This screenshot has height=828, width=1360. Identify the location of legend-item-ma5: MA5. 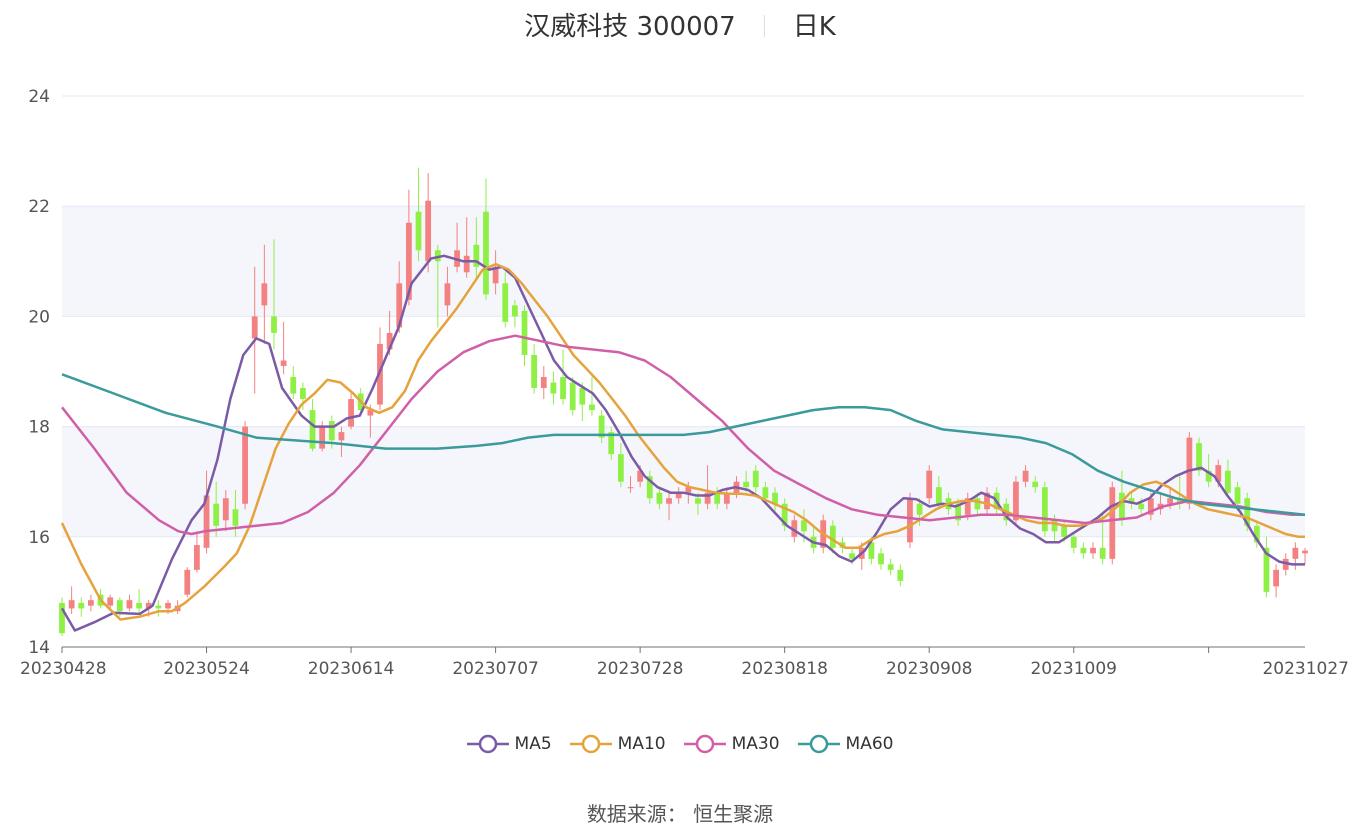
(509, 744).